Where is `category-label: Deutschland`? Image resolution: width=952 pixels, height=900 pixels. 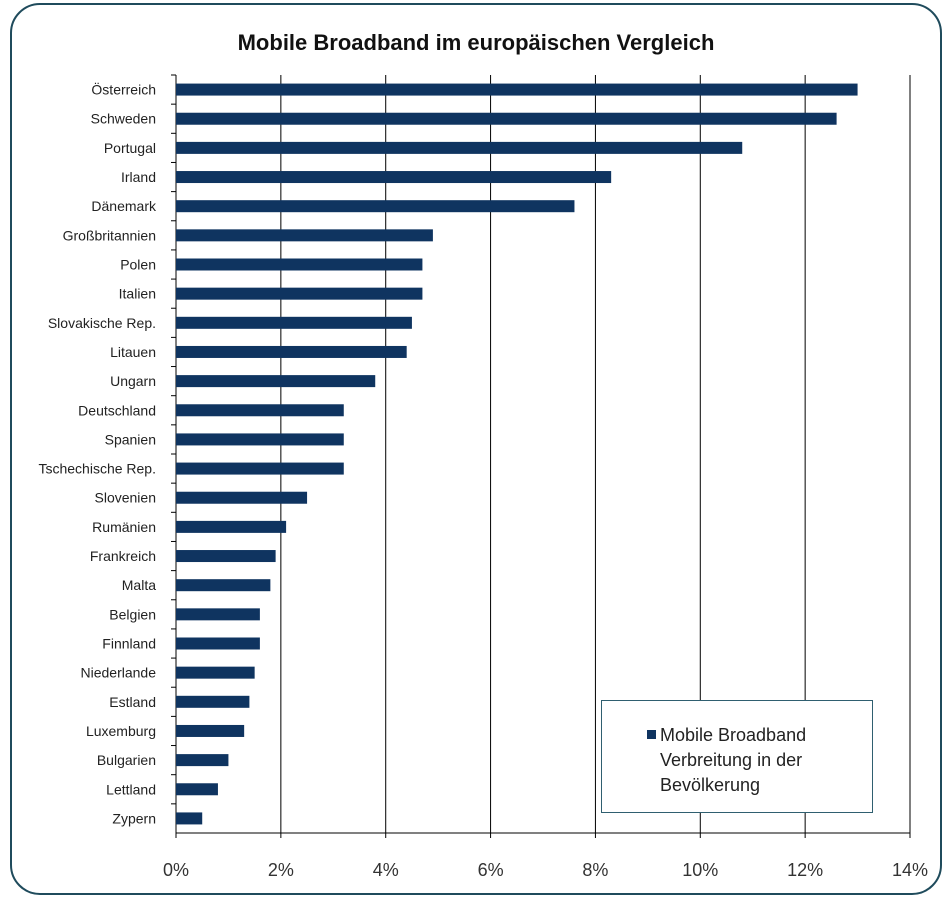 category-label: Deutschland is located at coordinates (117, 410).